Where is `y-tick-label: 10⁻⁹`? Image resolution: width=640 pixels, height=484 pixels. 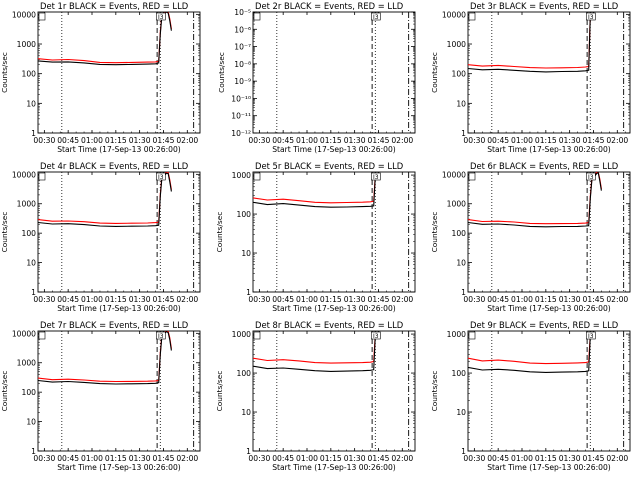
y-tick-label: 10⁻⁹ is located at coordinates (242, 81).